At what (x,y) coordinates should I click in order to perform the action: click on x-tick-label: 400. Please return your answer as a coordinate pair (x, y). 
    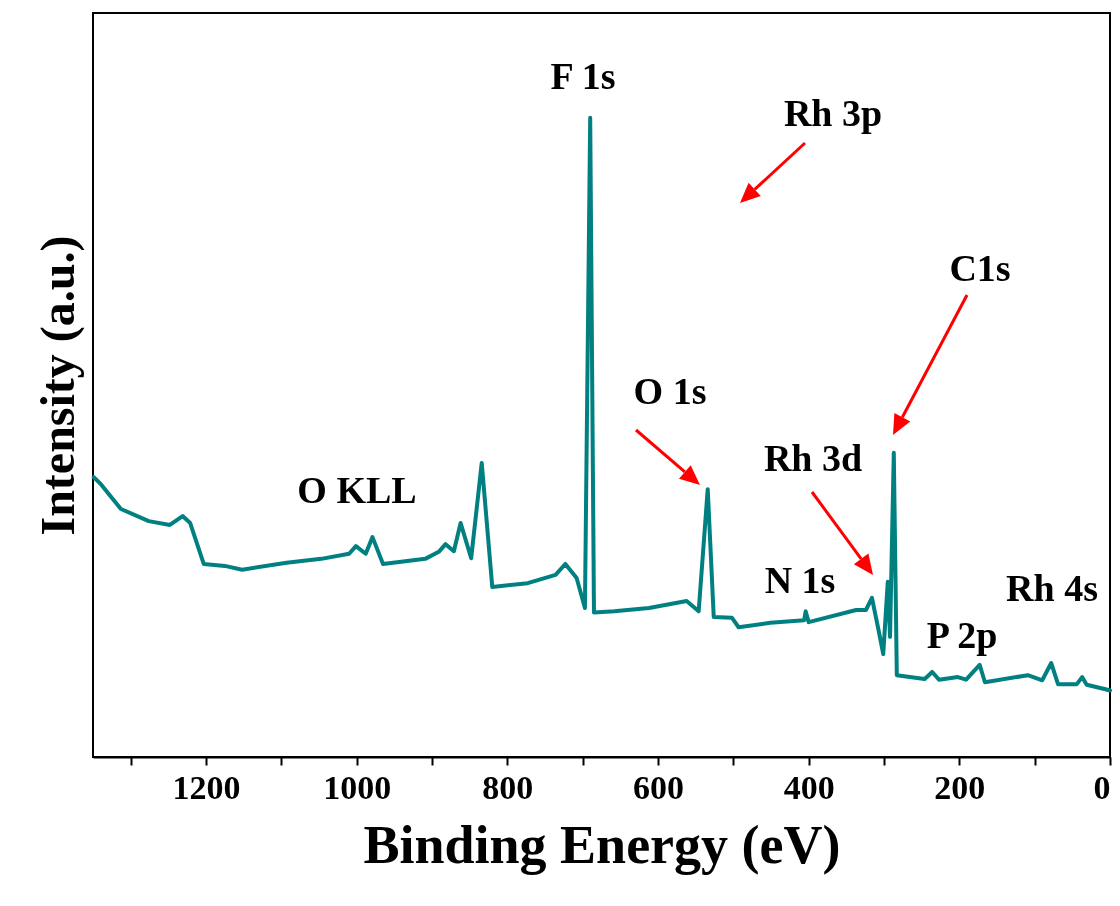
    Looking at the image, I should click on (809, 787).